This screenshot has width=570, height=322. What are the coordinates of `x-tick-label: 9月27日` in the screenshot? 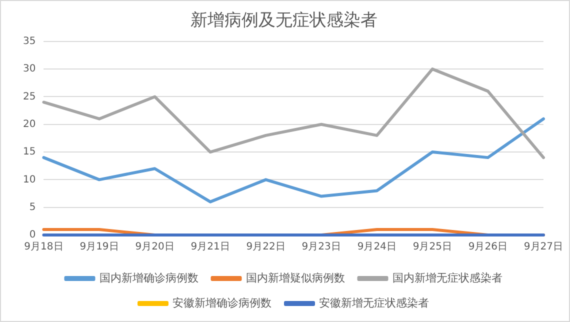 It's located at (544, 247).